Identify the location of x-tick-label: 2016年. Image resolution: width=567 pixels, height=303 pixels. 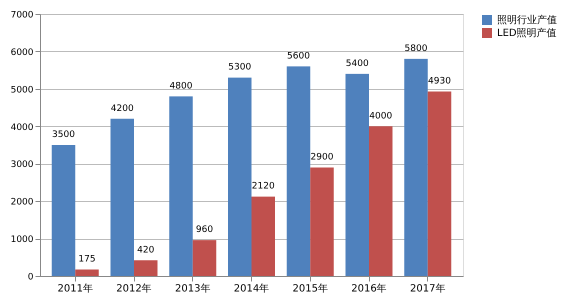
(369, 288).